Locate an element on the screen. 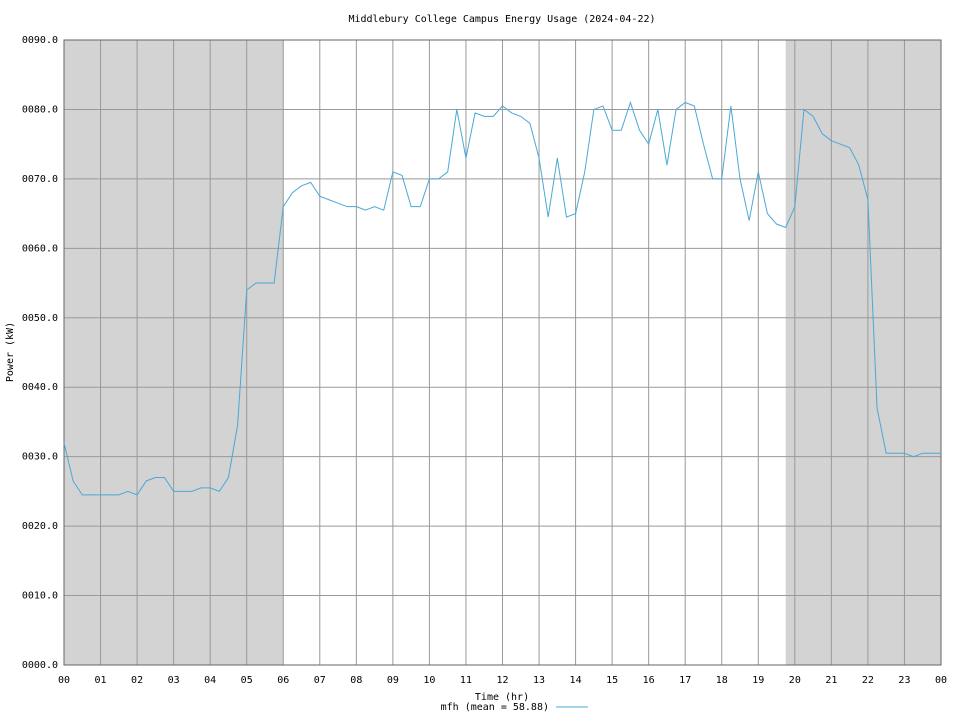  y-tick-label: 0090.0 is located at coordinates (40, 40).